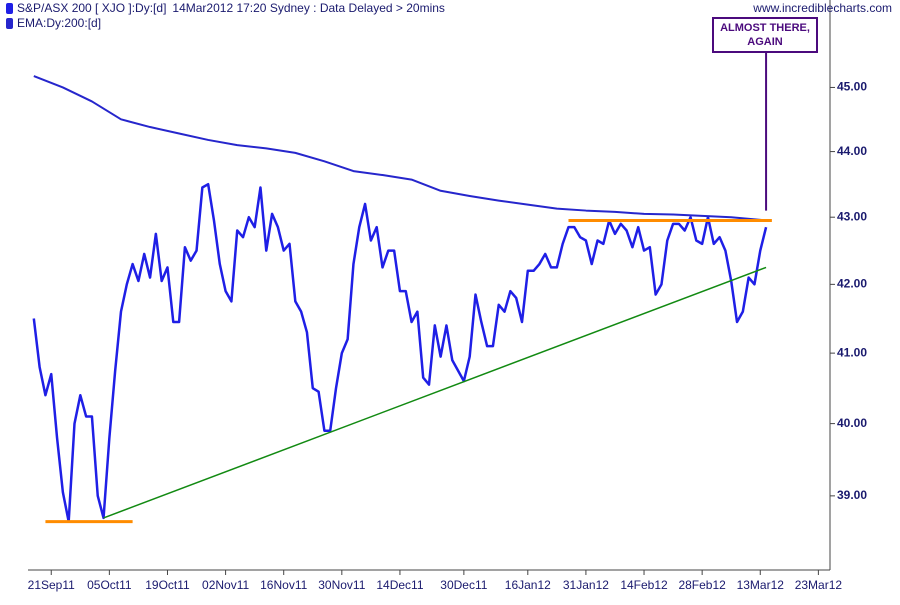 The width and height of the screenshot is (900, 605). What do you see at coordinates (702, 585) in the screenshot?
I see `x-tick-label: 28Feb12` at bounding box center [702, 585].